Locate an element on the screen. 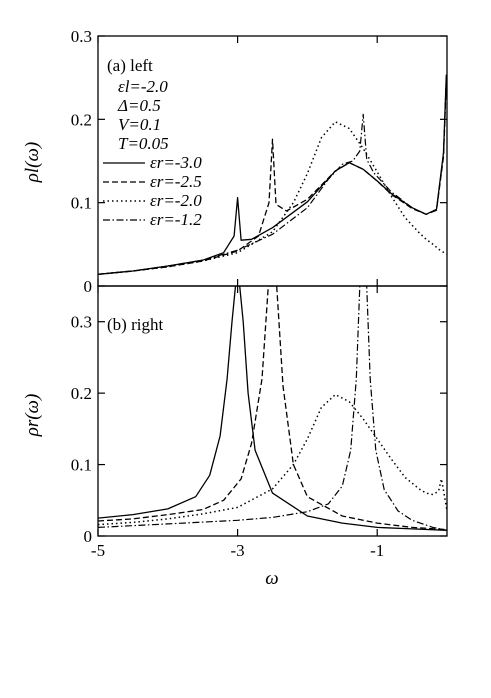 The width and height of the screenshot is (491, 698). param-delta: Δ=0.5 is located at coordinates (139, 105).